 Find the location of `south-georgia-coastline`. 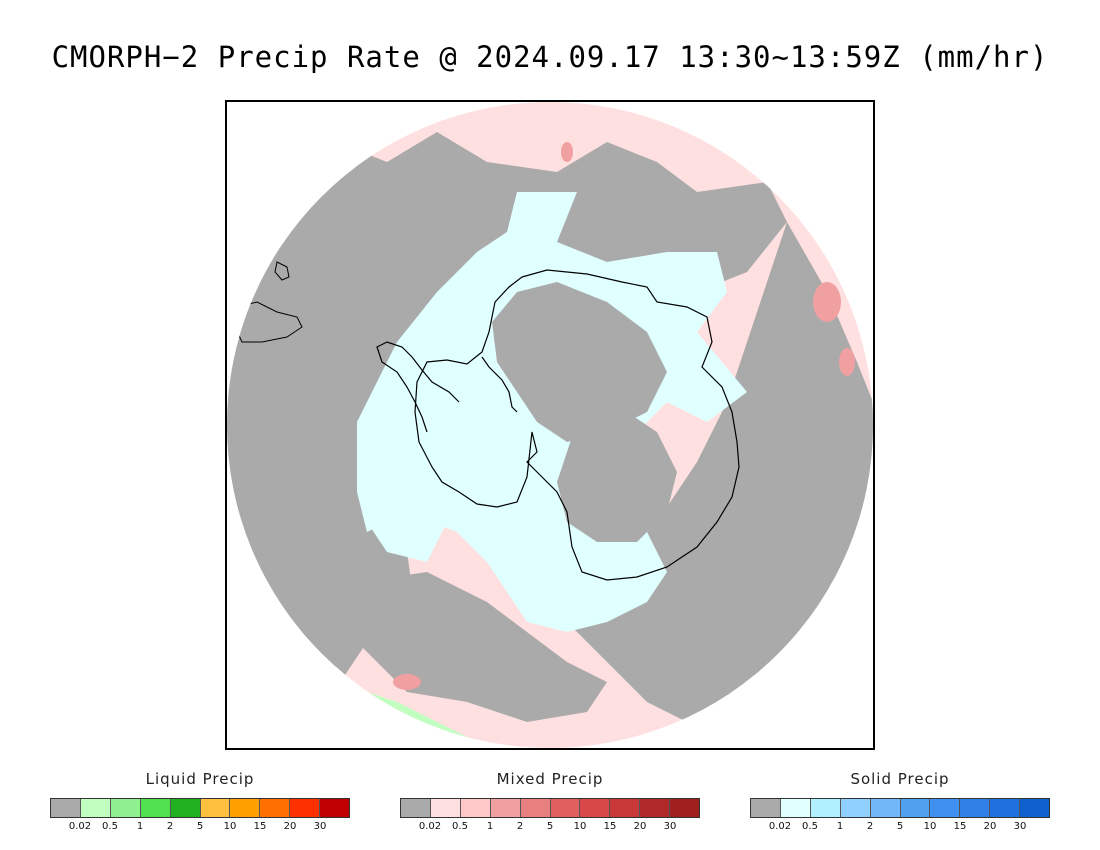

south-georgia-coastline is located at coordinates (282, 271).